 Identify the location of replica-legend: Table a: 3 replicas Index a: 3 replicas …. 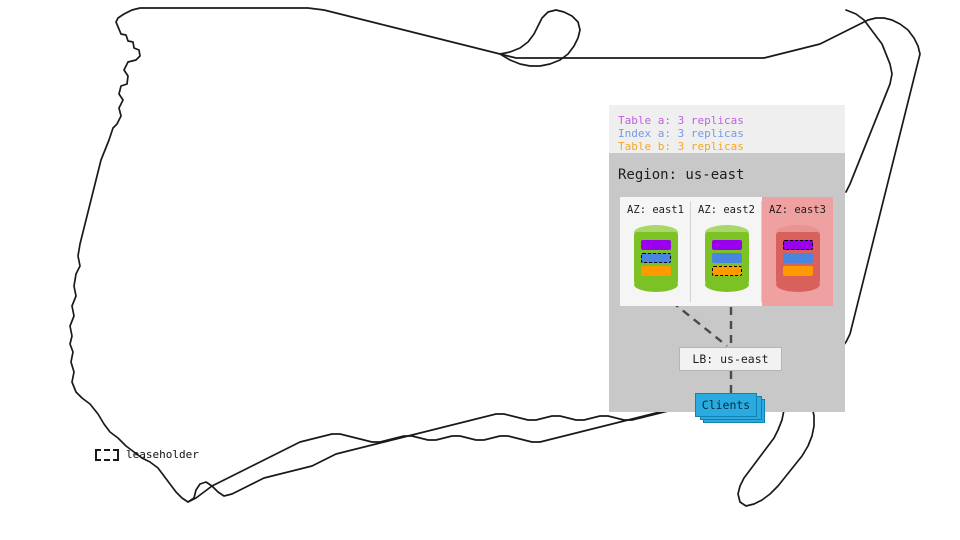
(727, 129).